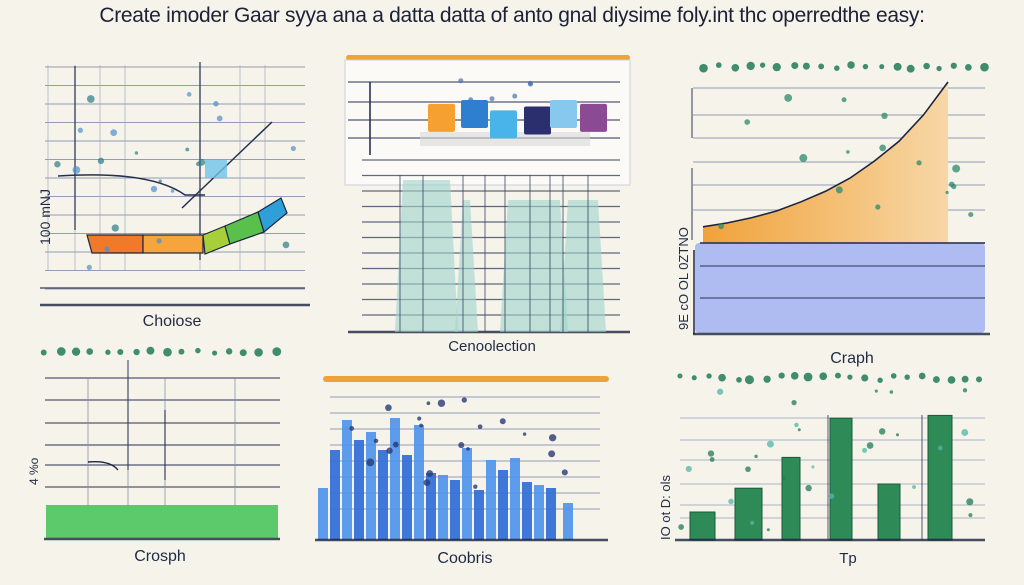 This screenshot has height=585, width=1024. What do you see at coordinates (537, 120) in the screenshot?
I see `legend-block-bar` at bounding box center [537, 120].